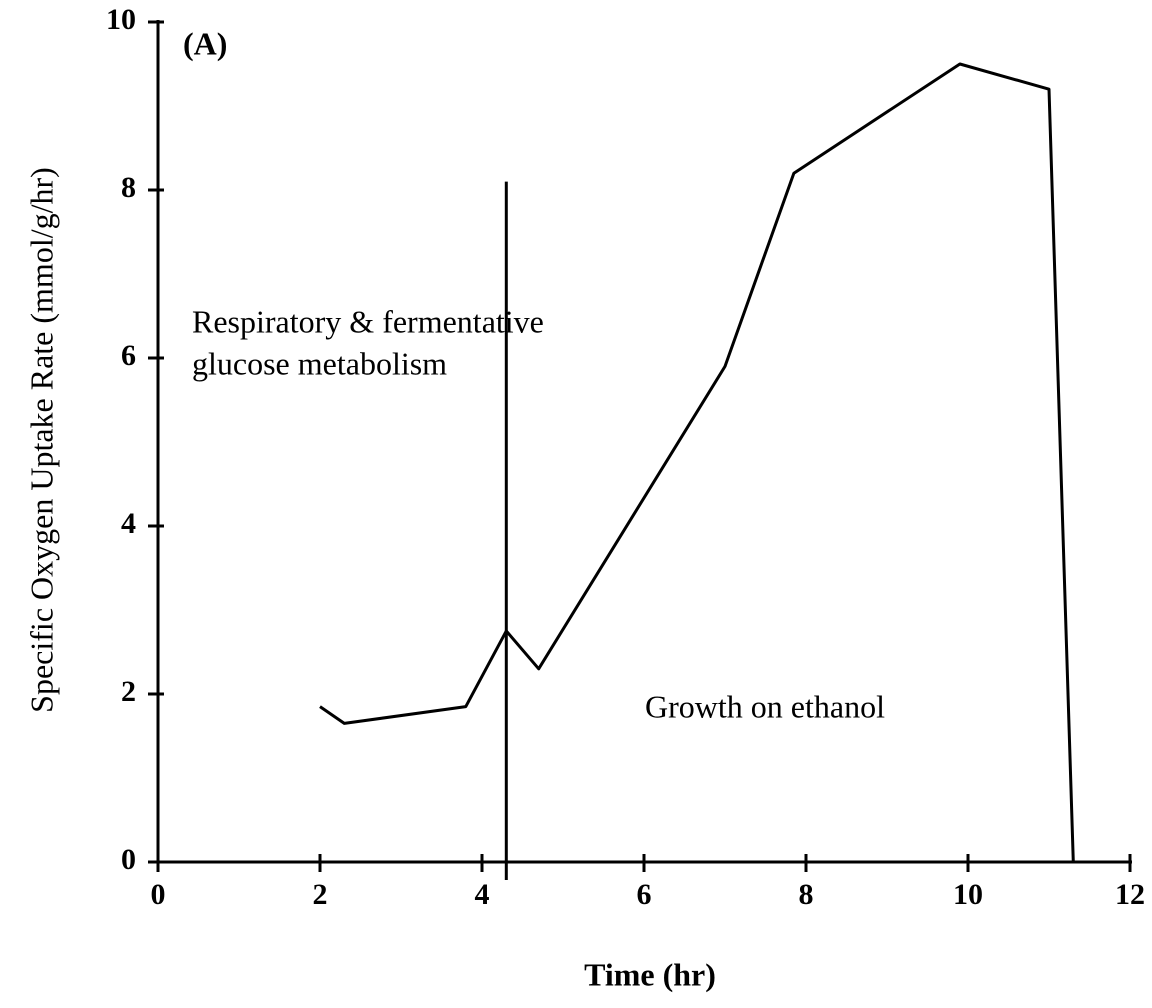 The width and height of the screenshot is (1152, 1008). I want to click on x-tick-label: 8, so click(806, 894).